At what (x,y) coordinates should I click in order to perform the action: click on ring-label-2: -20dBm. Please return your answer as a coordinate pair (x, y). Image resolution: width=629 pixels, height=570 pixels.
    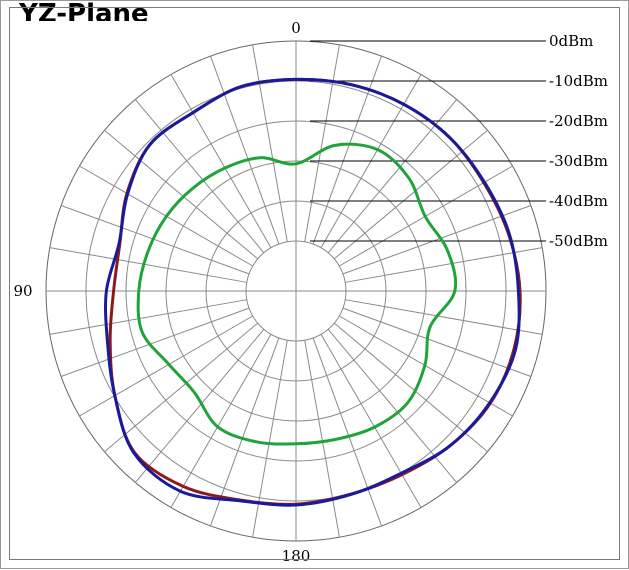
    Looking at the image, I should click on (578, 121).